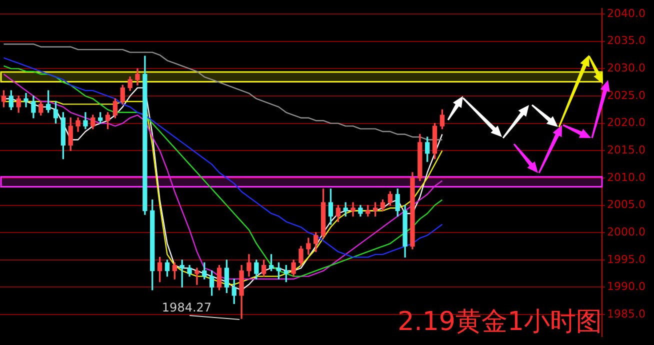 This screenshot has height=345, width=654. I want to click on y-tick-label: 2025.0, so click(626, 95).